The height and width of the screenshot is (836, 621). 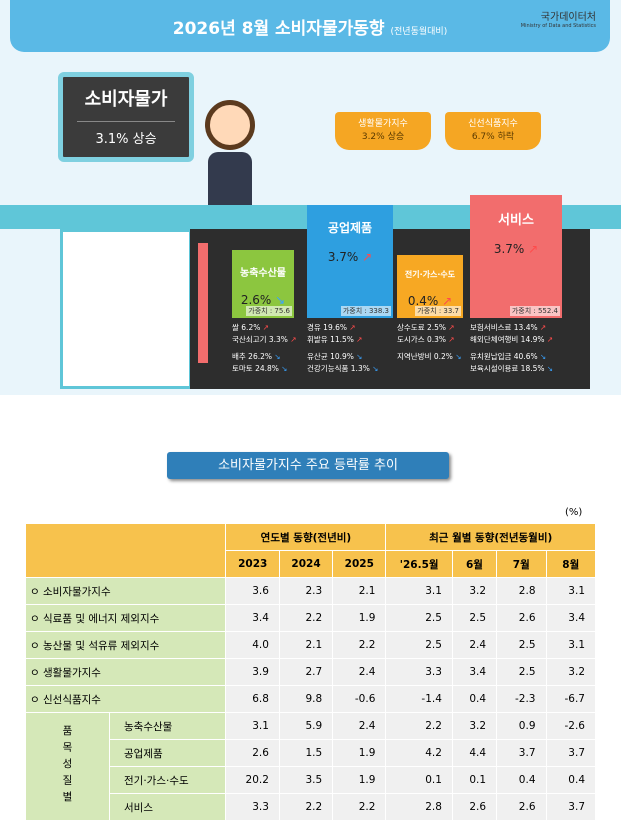 What do you see at coordinates (268, 369) in the screenshot?
I see `sector-item: 토마토 24.8%` at bounding box center [268, 369].